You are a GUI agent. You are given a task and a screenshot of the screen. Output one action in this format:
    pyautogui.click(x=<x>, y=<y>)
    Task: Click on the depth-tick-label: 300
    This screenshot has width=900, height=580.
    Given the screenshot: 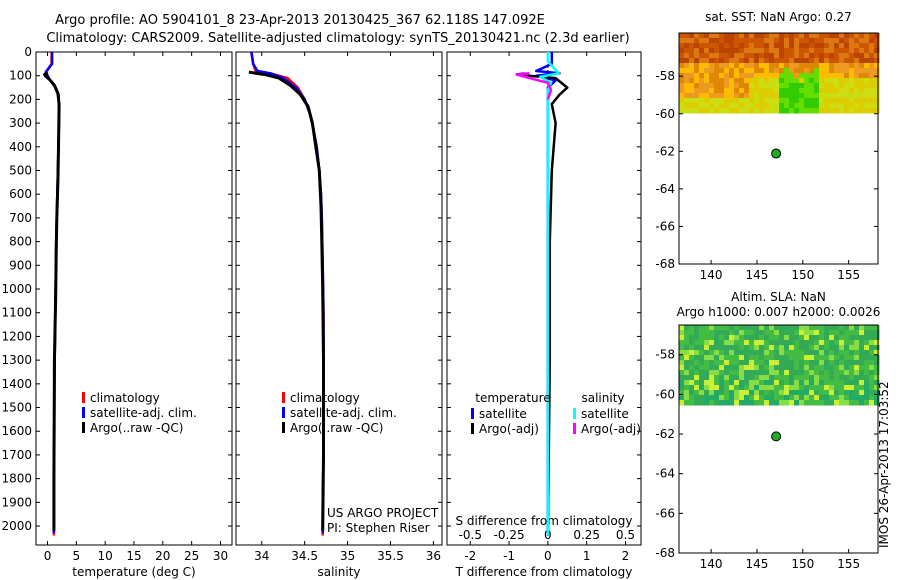 What is the action you would take?
    pyautogui.click(x=20, y=123)
    